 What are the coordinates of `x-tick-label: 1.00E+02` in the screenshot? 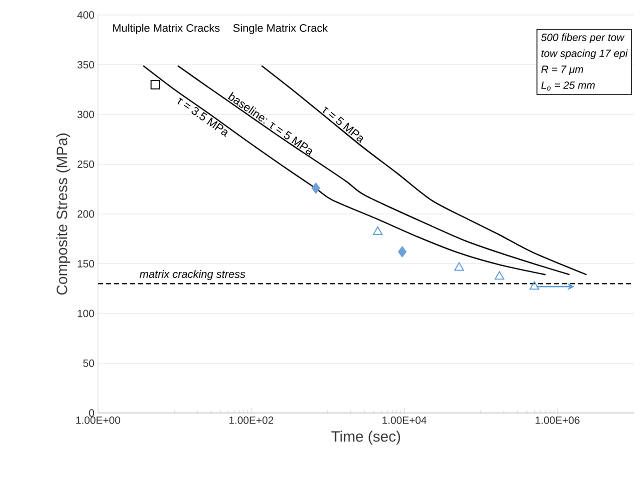 It's located at (251, 420).